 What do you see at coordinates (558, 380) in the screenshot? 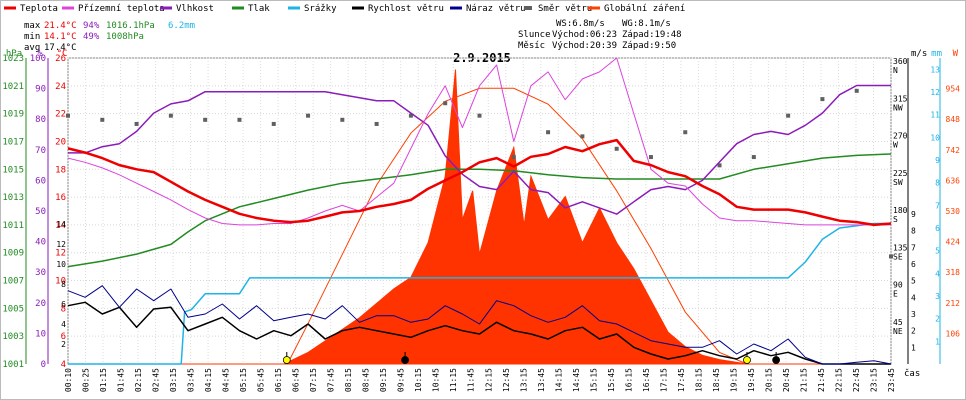
I see `axis-time-tick: 14:15` at bounding box center [558, 380].